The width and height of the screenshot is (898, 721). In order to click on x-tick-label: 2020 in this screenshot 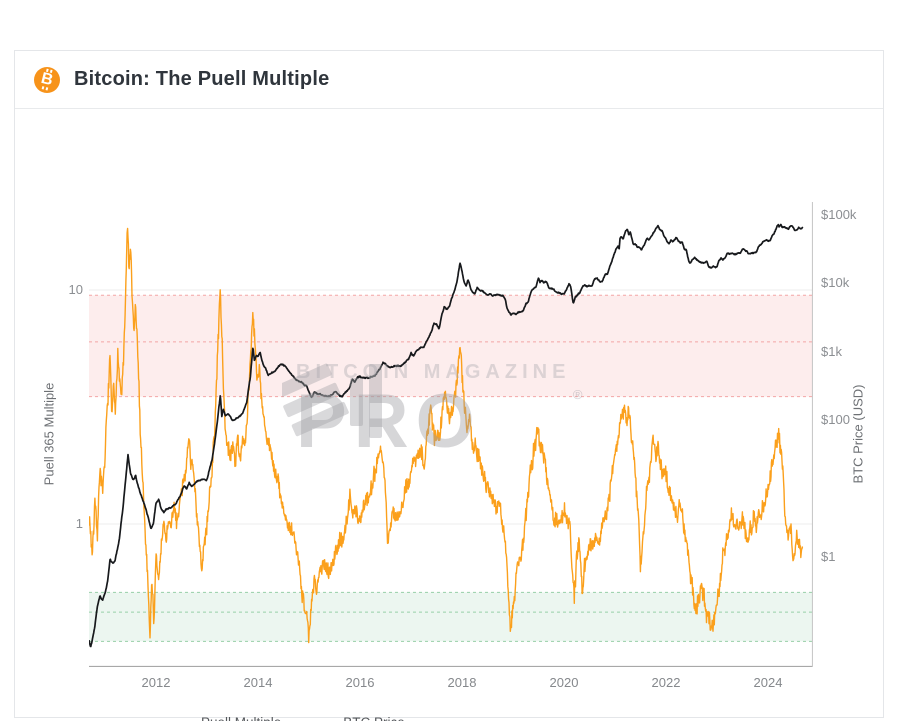, I will do `click(564, 682)`.